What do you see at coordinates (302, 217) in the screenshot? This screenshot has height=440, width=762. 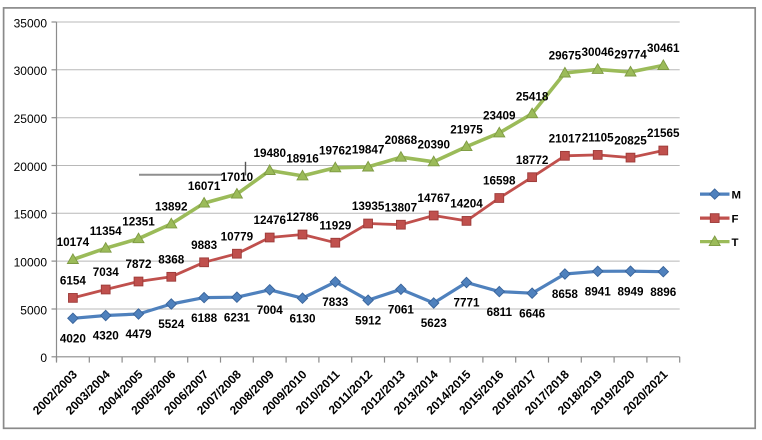 I see `svg-text: 12786` at bounding box center [302, 217].